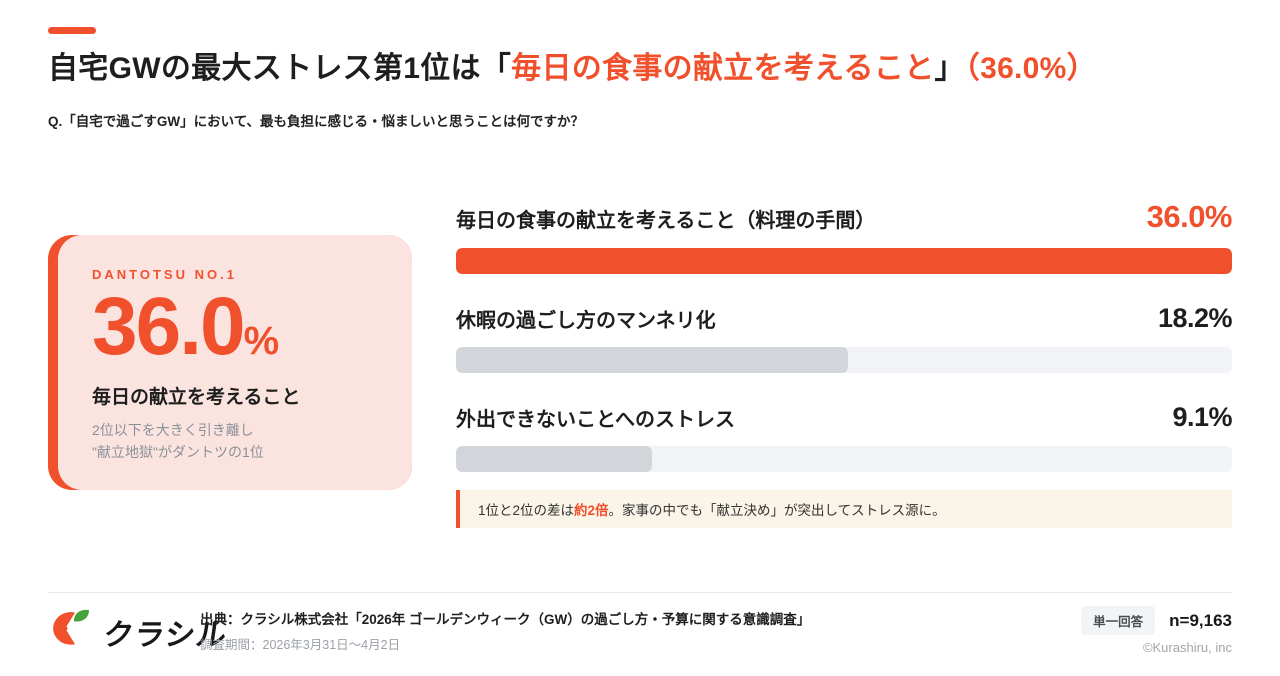  I want to click on chart-row-1-value: 36.0%, so click(1189, 216).